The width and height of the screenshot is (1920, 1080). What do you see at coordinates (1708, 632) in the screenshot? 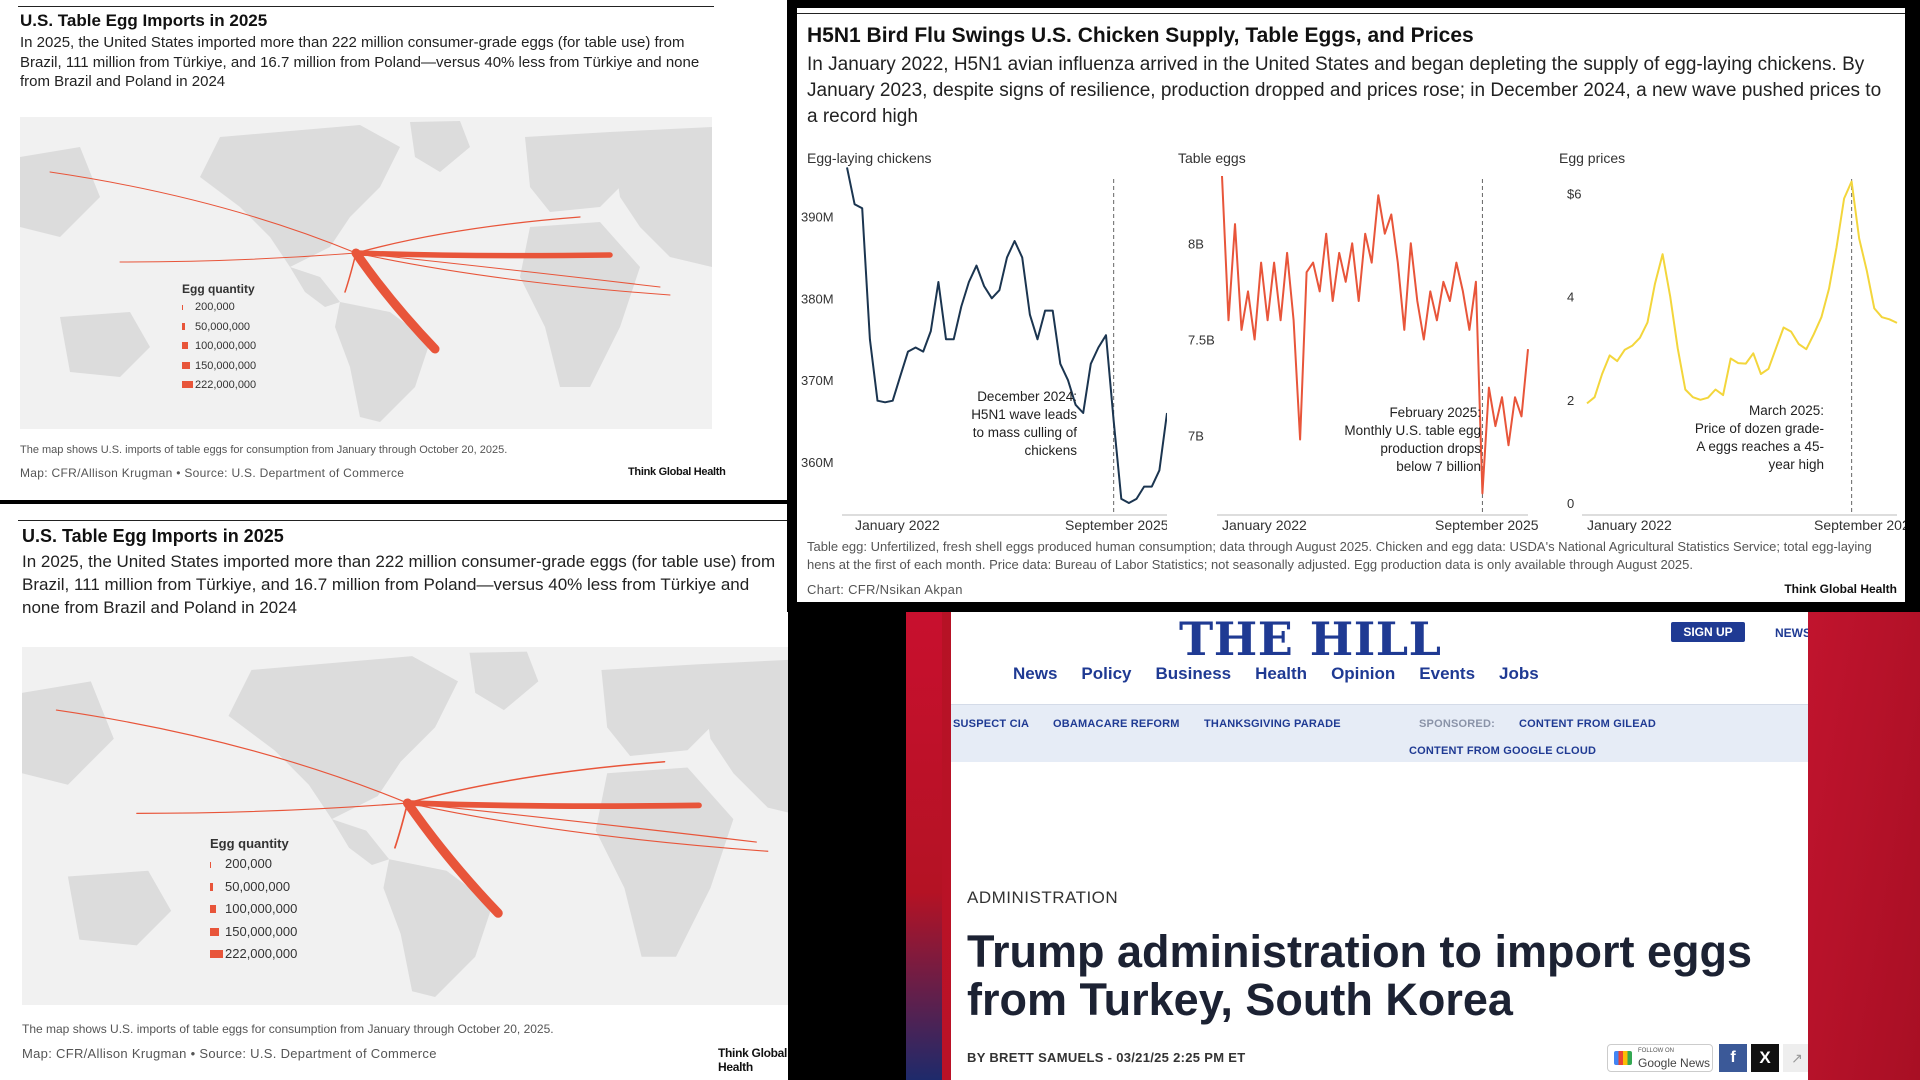
I see `signup-button: SIGN UP` at bounding box center [1708, 632].